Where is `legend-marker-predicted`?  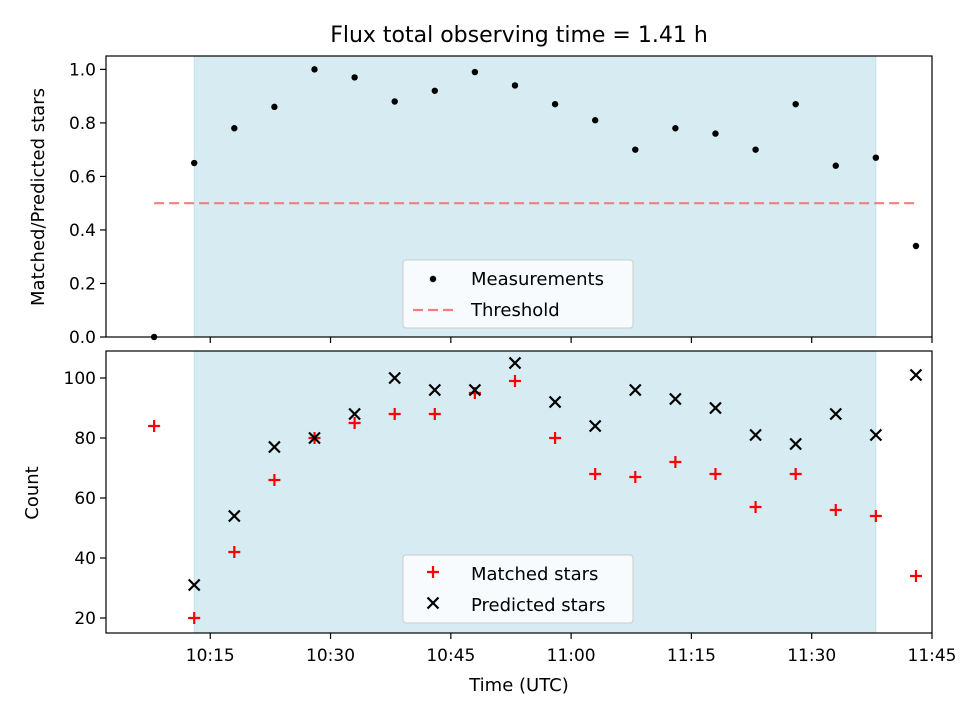 legend-marker-predicted is located at coordinates (433, 603).